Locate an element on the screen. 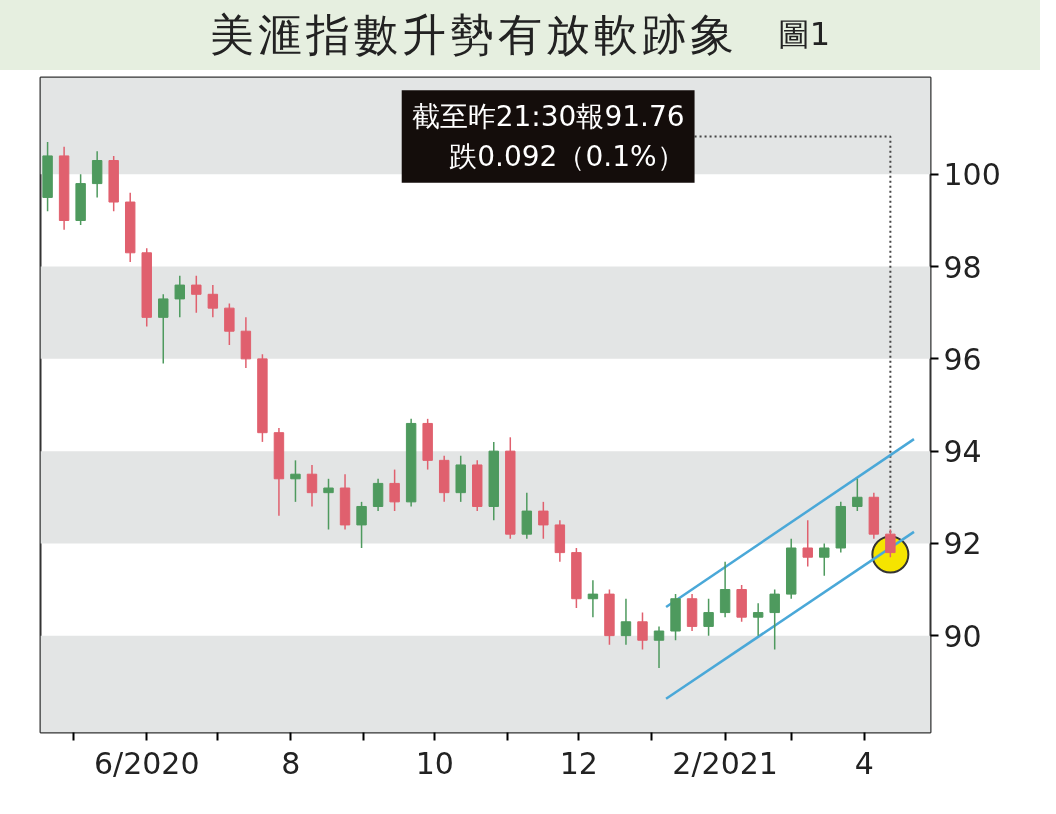 The height and width of the screenshot is (814, 1056). annotation: 截至昨21:30報91.76 跌0.092（0.1%） is located at coordinates (548, 136).